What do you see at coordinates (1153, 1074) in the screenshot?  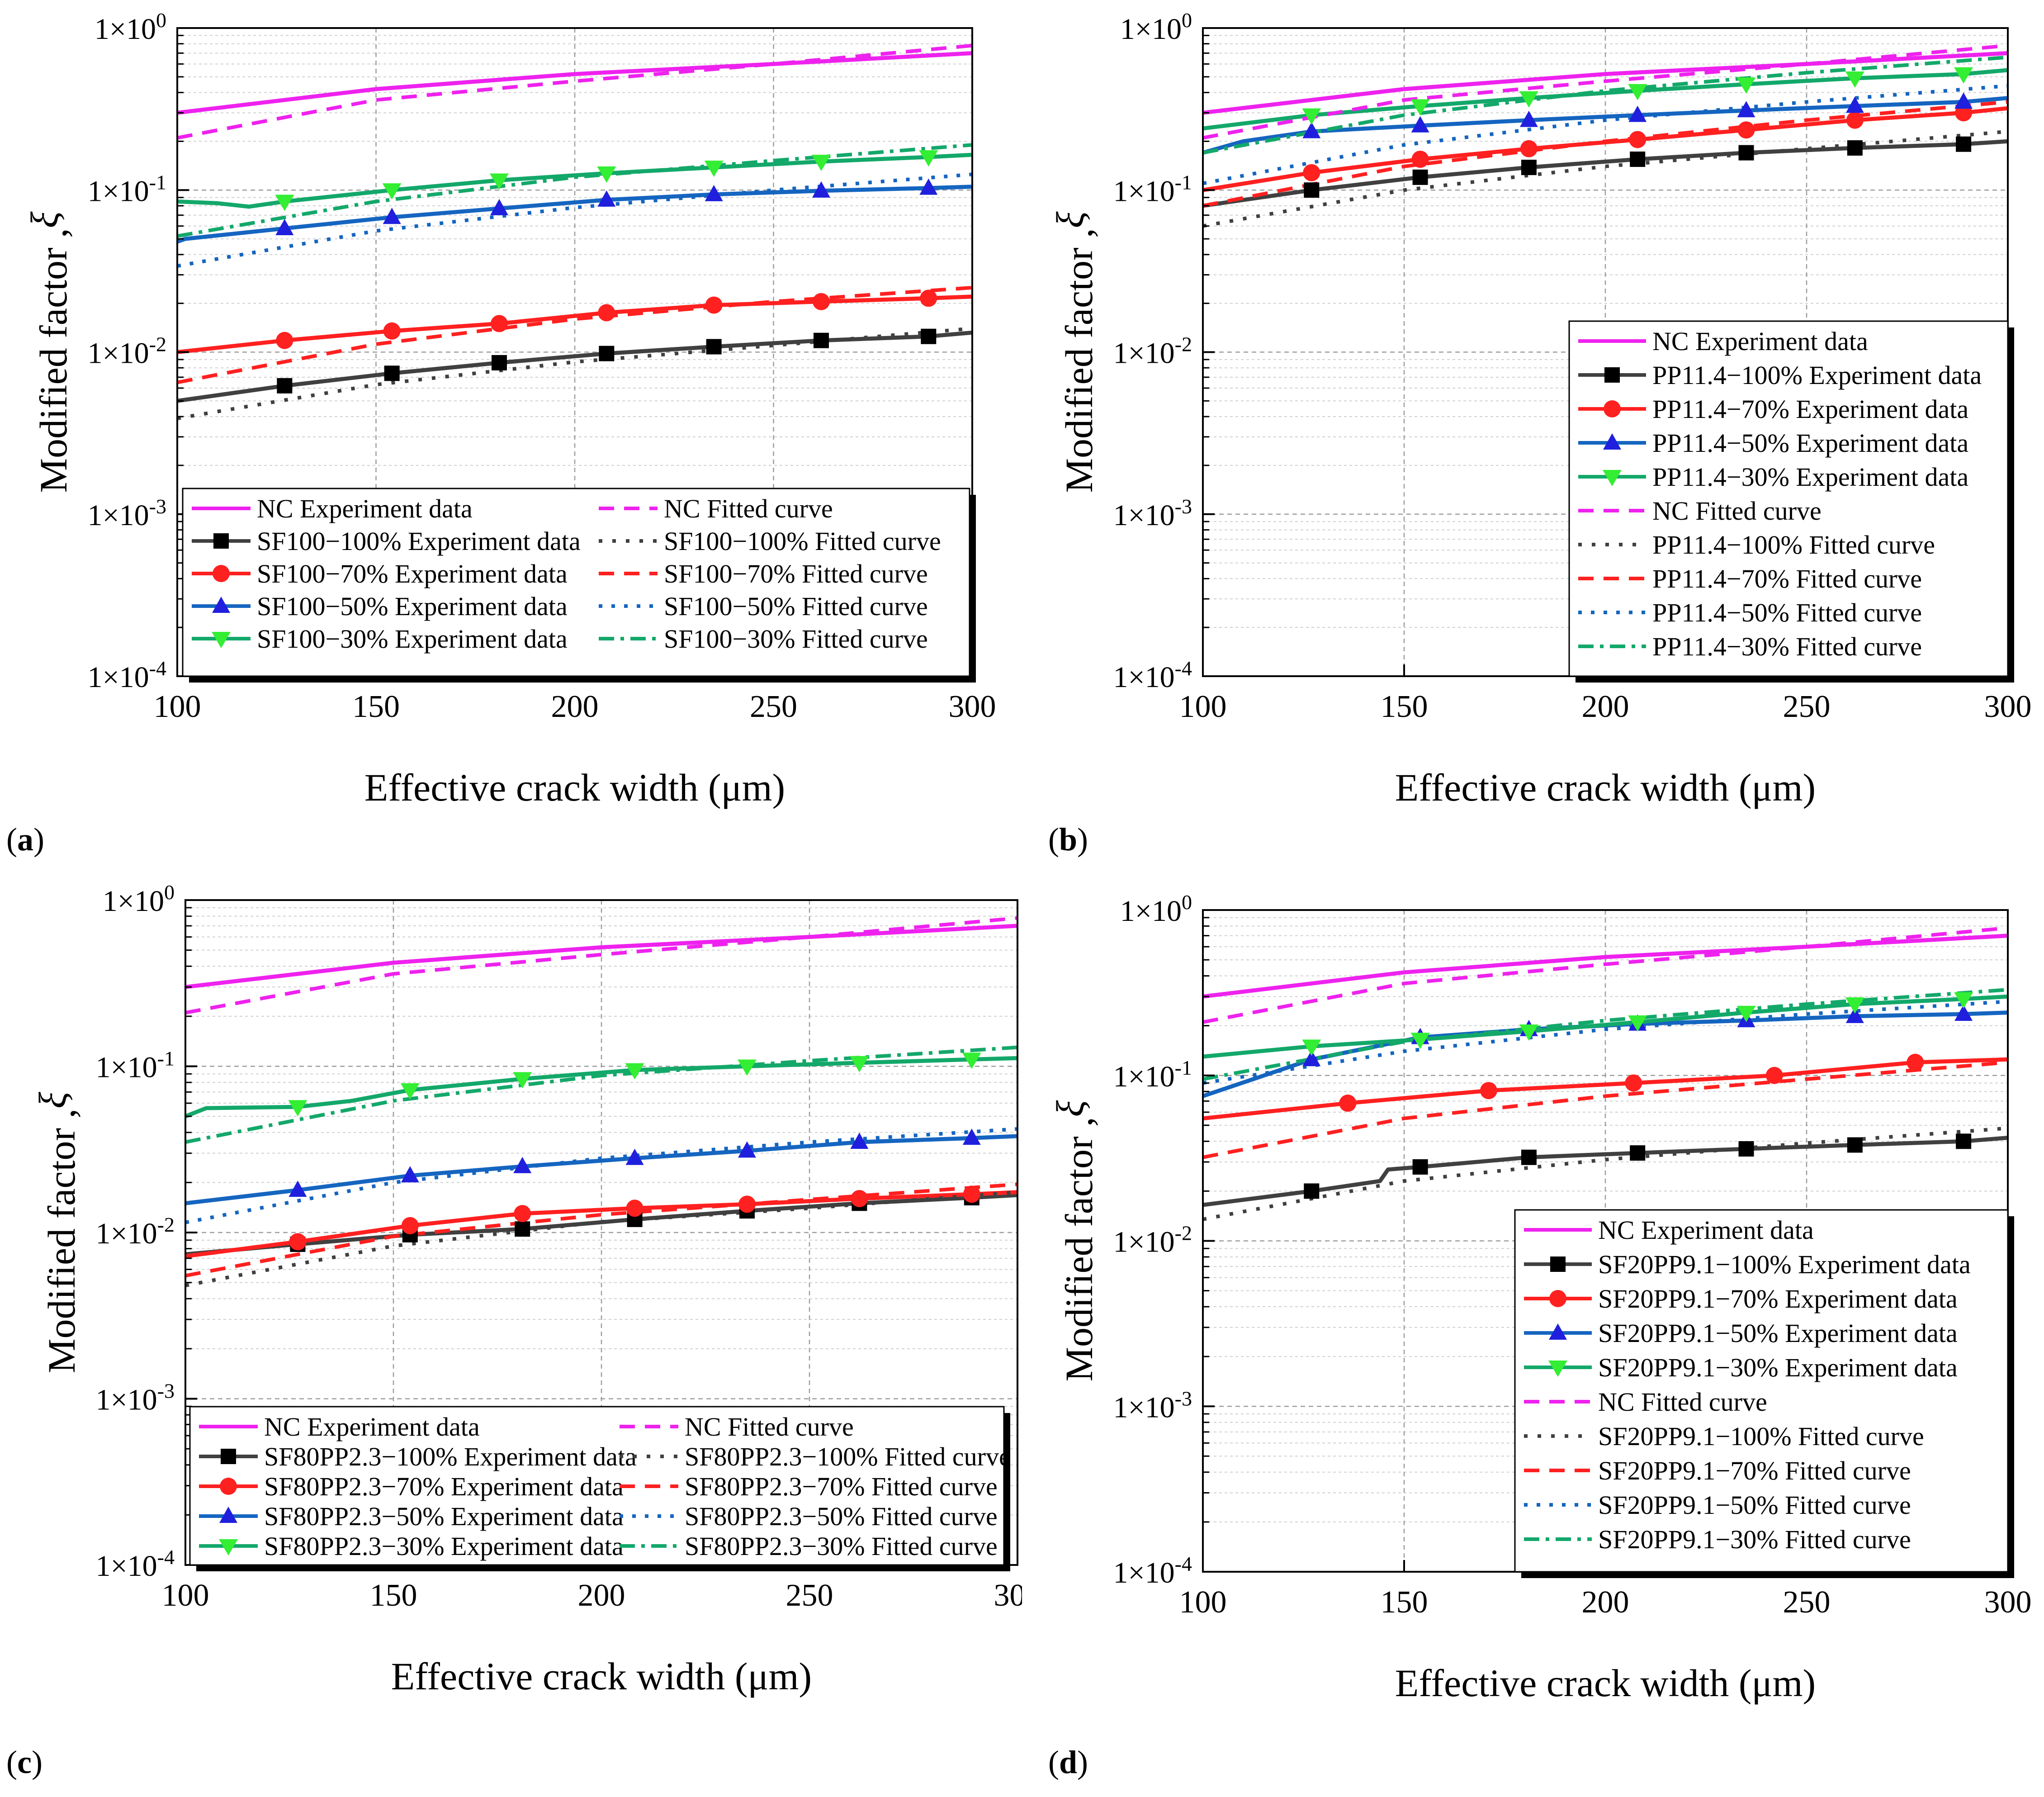 I see `y-tick-label: 1×10⁻¹` at bounding box center [1153, 1074].